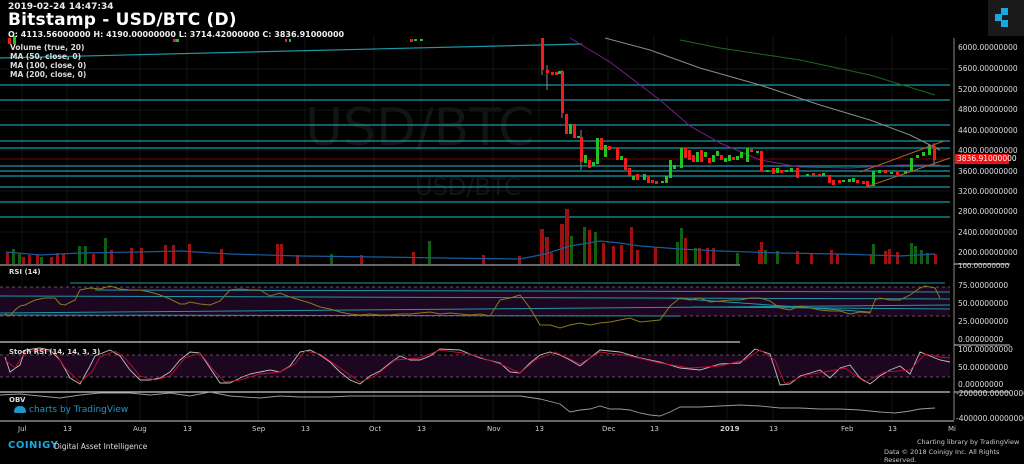  What do you see at coordinates (47, 47) in the screenshot?
I see `legend-volume: Volume (true, 20)` at bounding box center [47, 47].